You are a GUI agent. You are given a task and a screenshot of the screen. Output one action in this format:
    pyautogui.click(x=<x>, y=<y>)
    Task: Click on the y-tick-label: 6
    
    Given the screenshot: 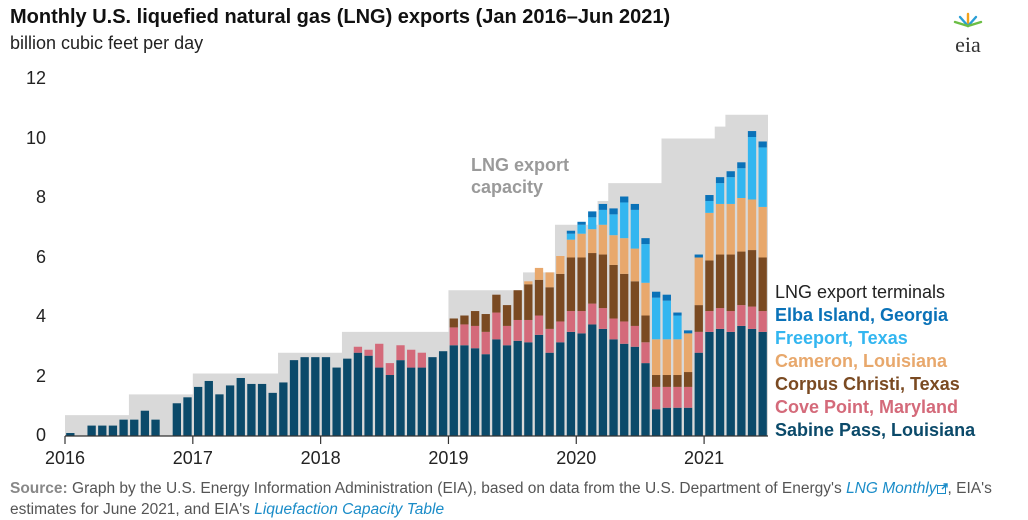 What is the action you would take?
    pyautogui.click(x=40, y=256)
    